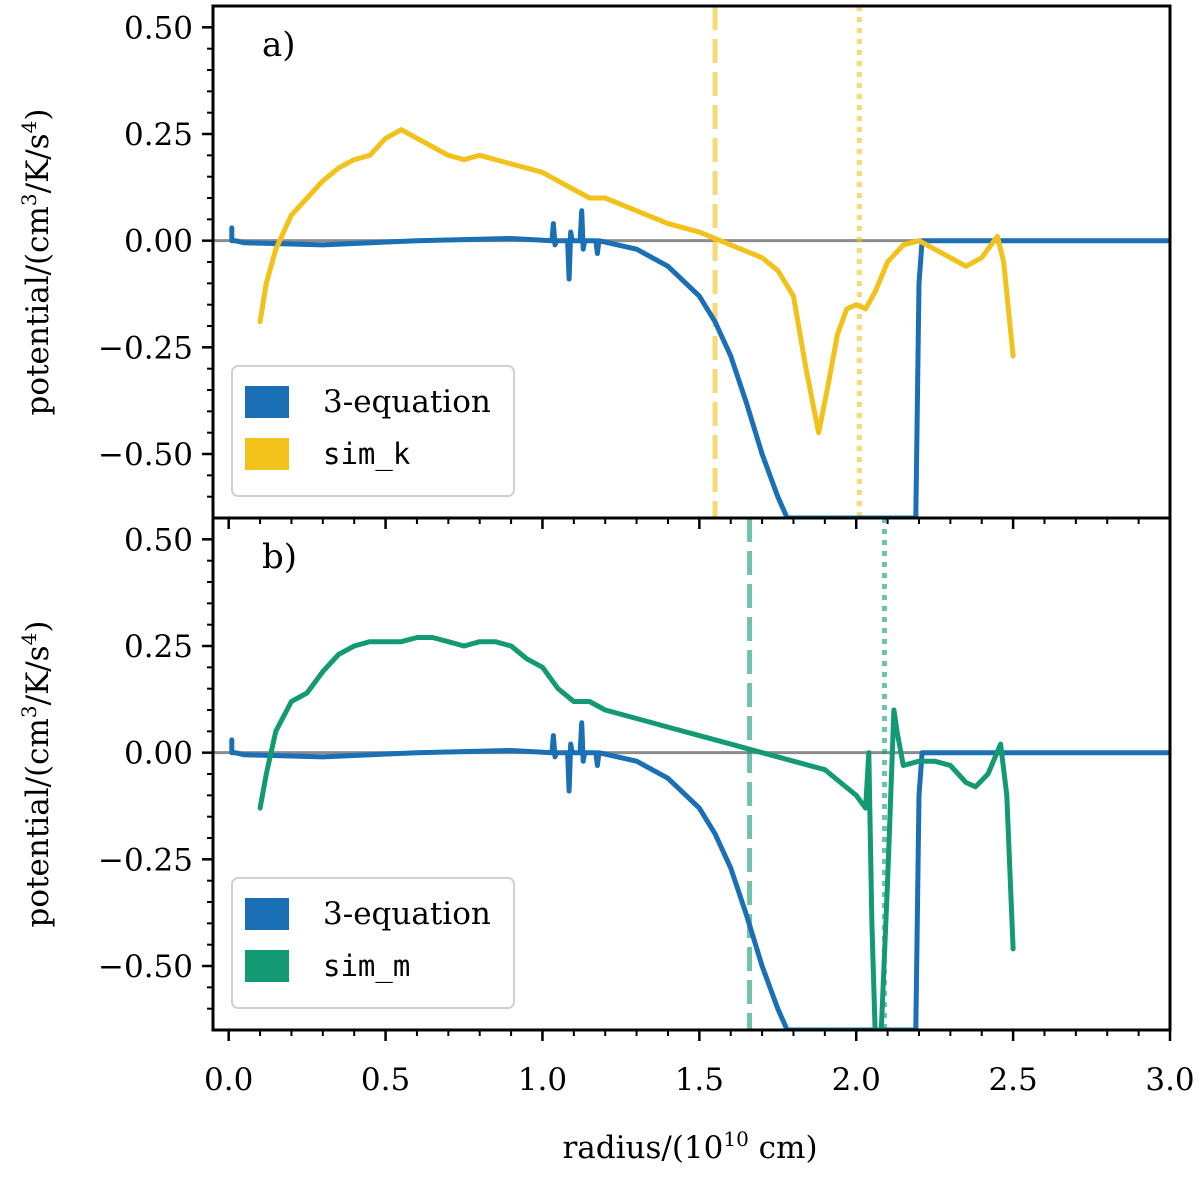 This screenshot has height=1178, width=1200. Describe the element at coordinates (1012, 1080) in the screenshot. I see `x-tick-label: 2.5` at that location.